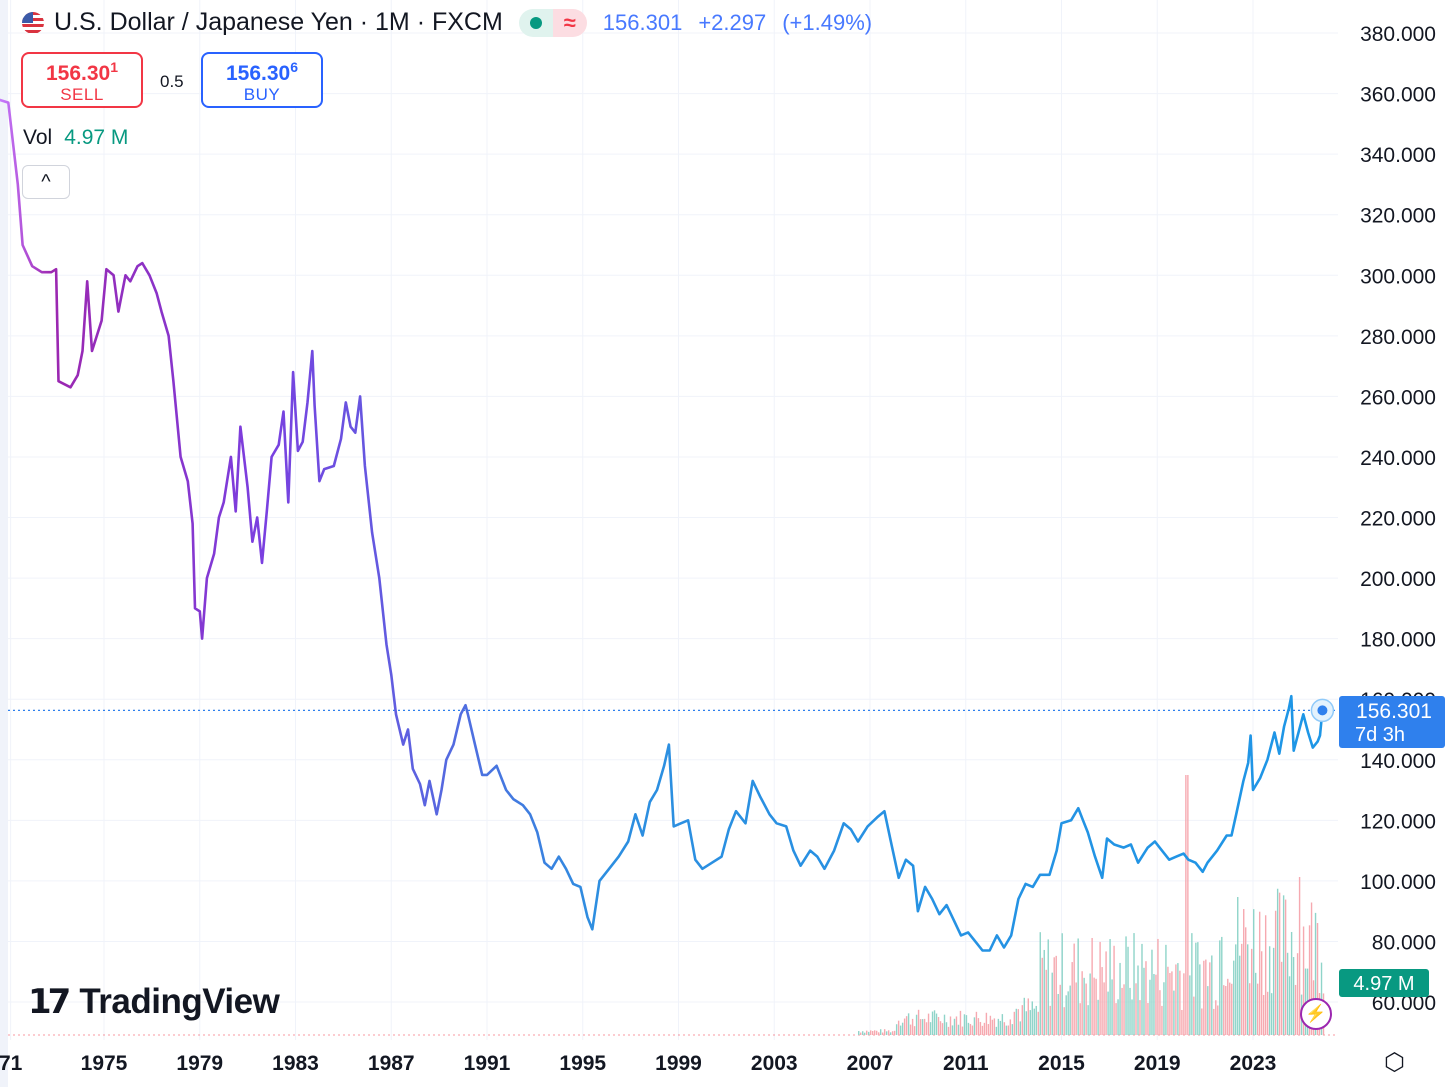 The height and width of the screenshot is (1087, 1456). I want to click on price-tag-countdown: 7d 3h, so click(1380, 735).